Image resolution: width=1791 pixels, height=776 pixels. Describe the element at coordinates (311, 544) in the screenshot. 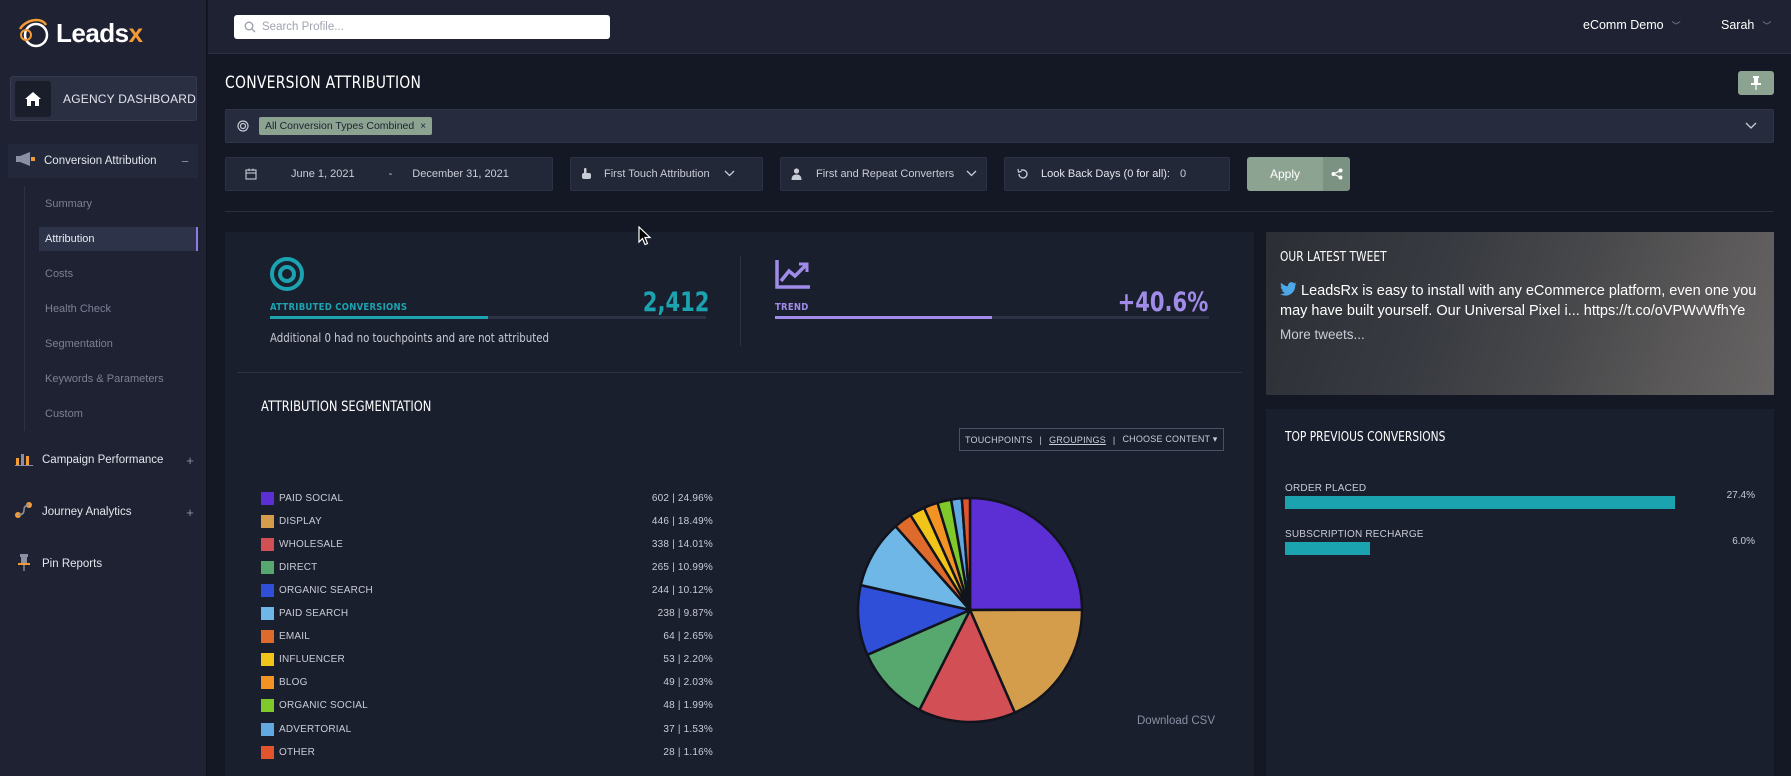

I see `legend-label: WHOLESALE` at that location.